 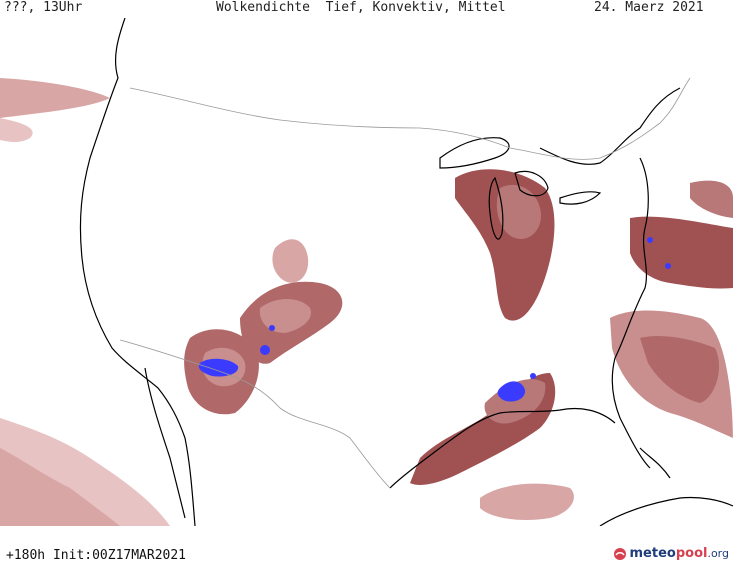 What do you see at coordinates (718, 553) in the screenshot?
I see `brand-text-org: .org` at bounding box center [718, 553].